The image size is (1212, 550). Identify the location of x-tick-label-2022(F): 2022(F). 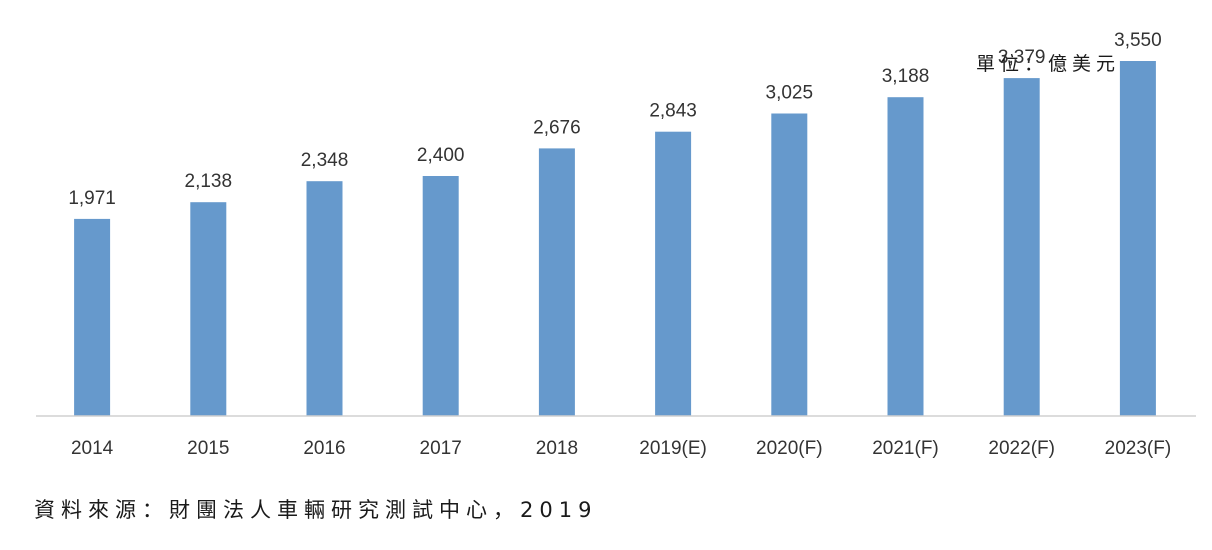
(1021, 448).